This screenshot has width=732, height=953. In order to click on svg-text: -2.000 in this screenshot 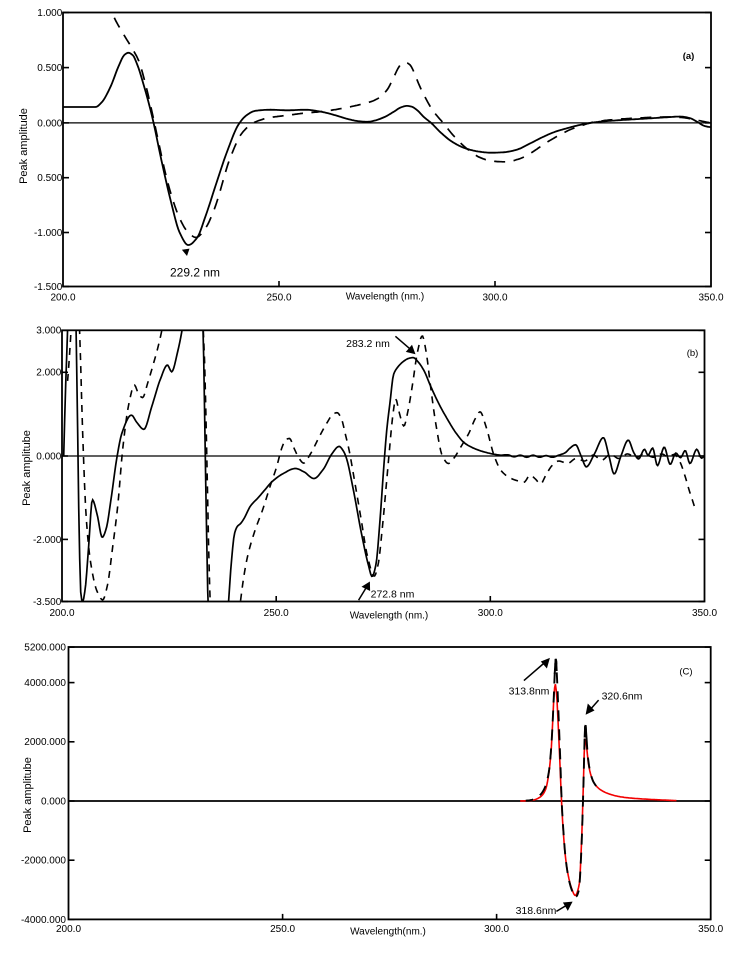, I will do `click(47, 540)`.